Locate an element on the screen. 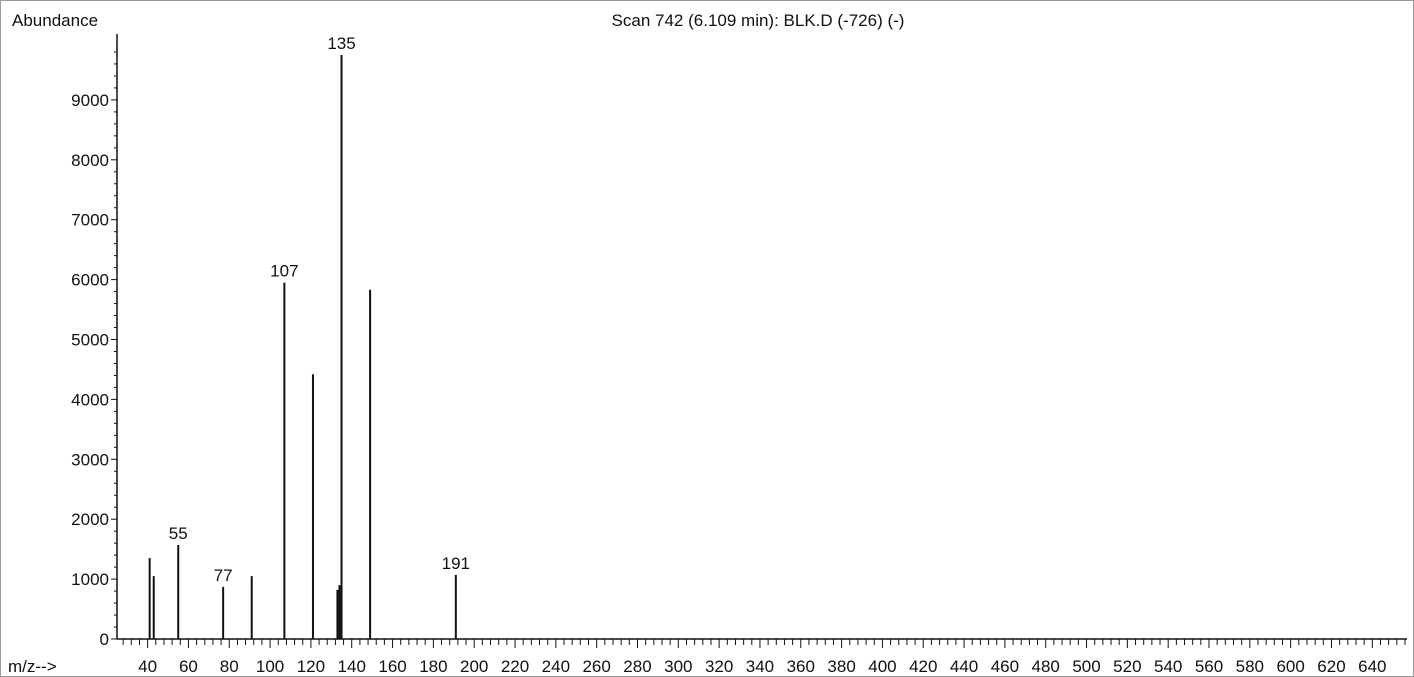  x-tick-label: 420 is located at coordinates (923, 666).